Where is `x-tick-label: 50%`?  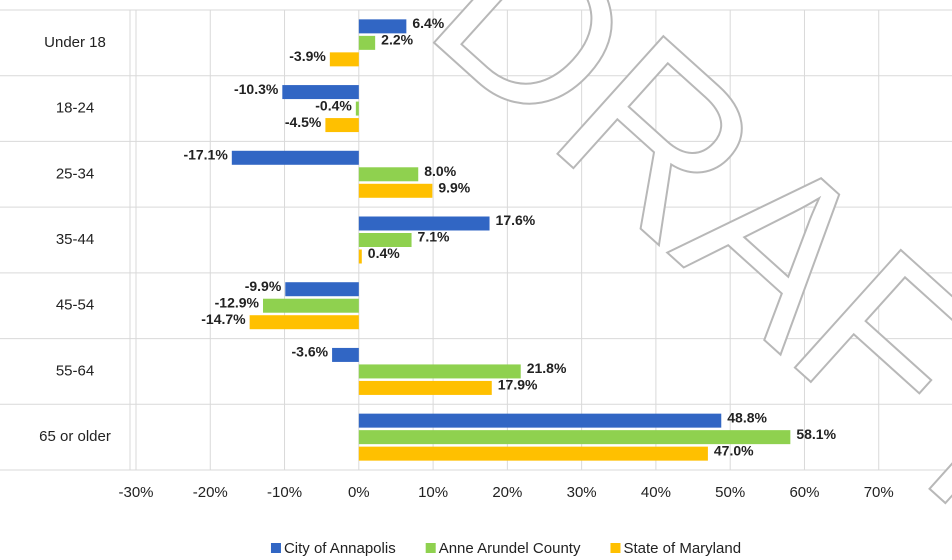
x-tick-label: 50% is located at coordinates (730, 492).